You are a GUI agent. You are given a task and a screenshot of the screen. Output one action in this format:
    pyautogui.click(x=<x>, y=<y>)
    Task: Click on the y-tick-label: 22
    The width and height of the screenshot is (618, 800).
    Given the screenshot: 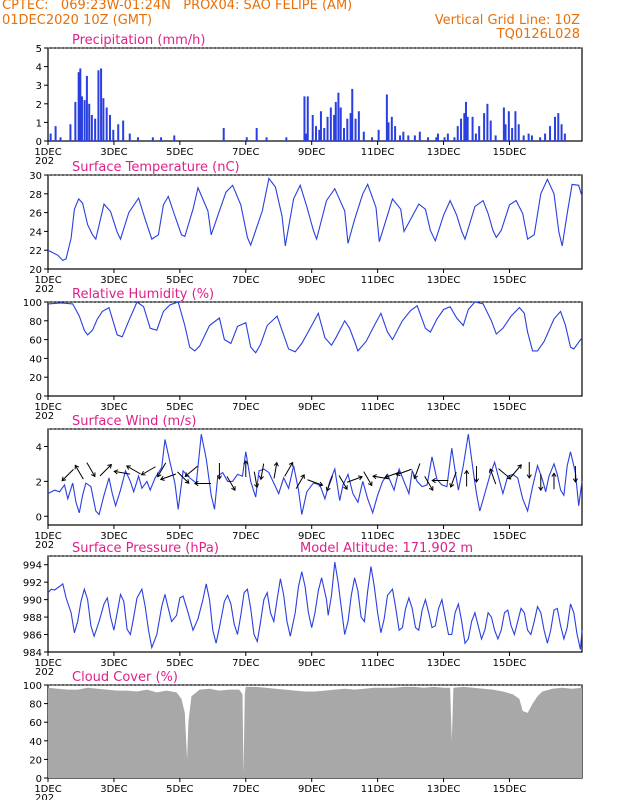 What is the action you would take?
    pyautogui.click(x=35, y=251)
    